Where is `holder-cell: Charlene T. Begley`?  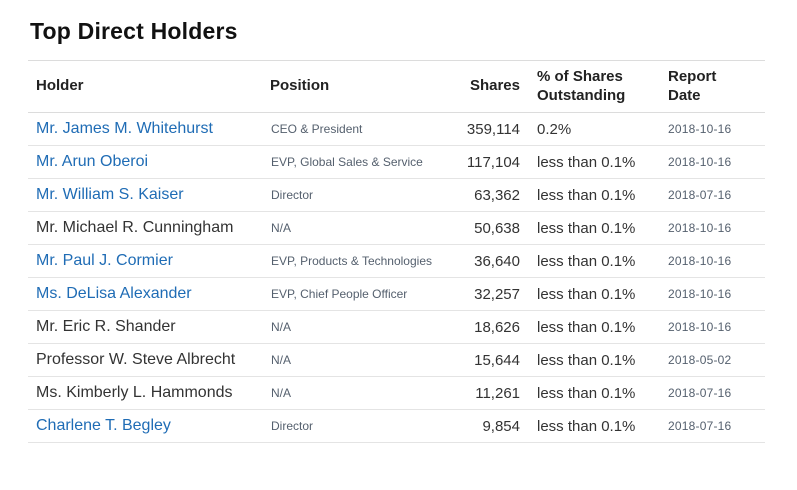
holder-cell: Charlene T. Begley is located at coordinates (149, 426).